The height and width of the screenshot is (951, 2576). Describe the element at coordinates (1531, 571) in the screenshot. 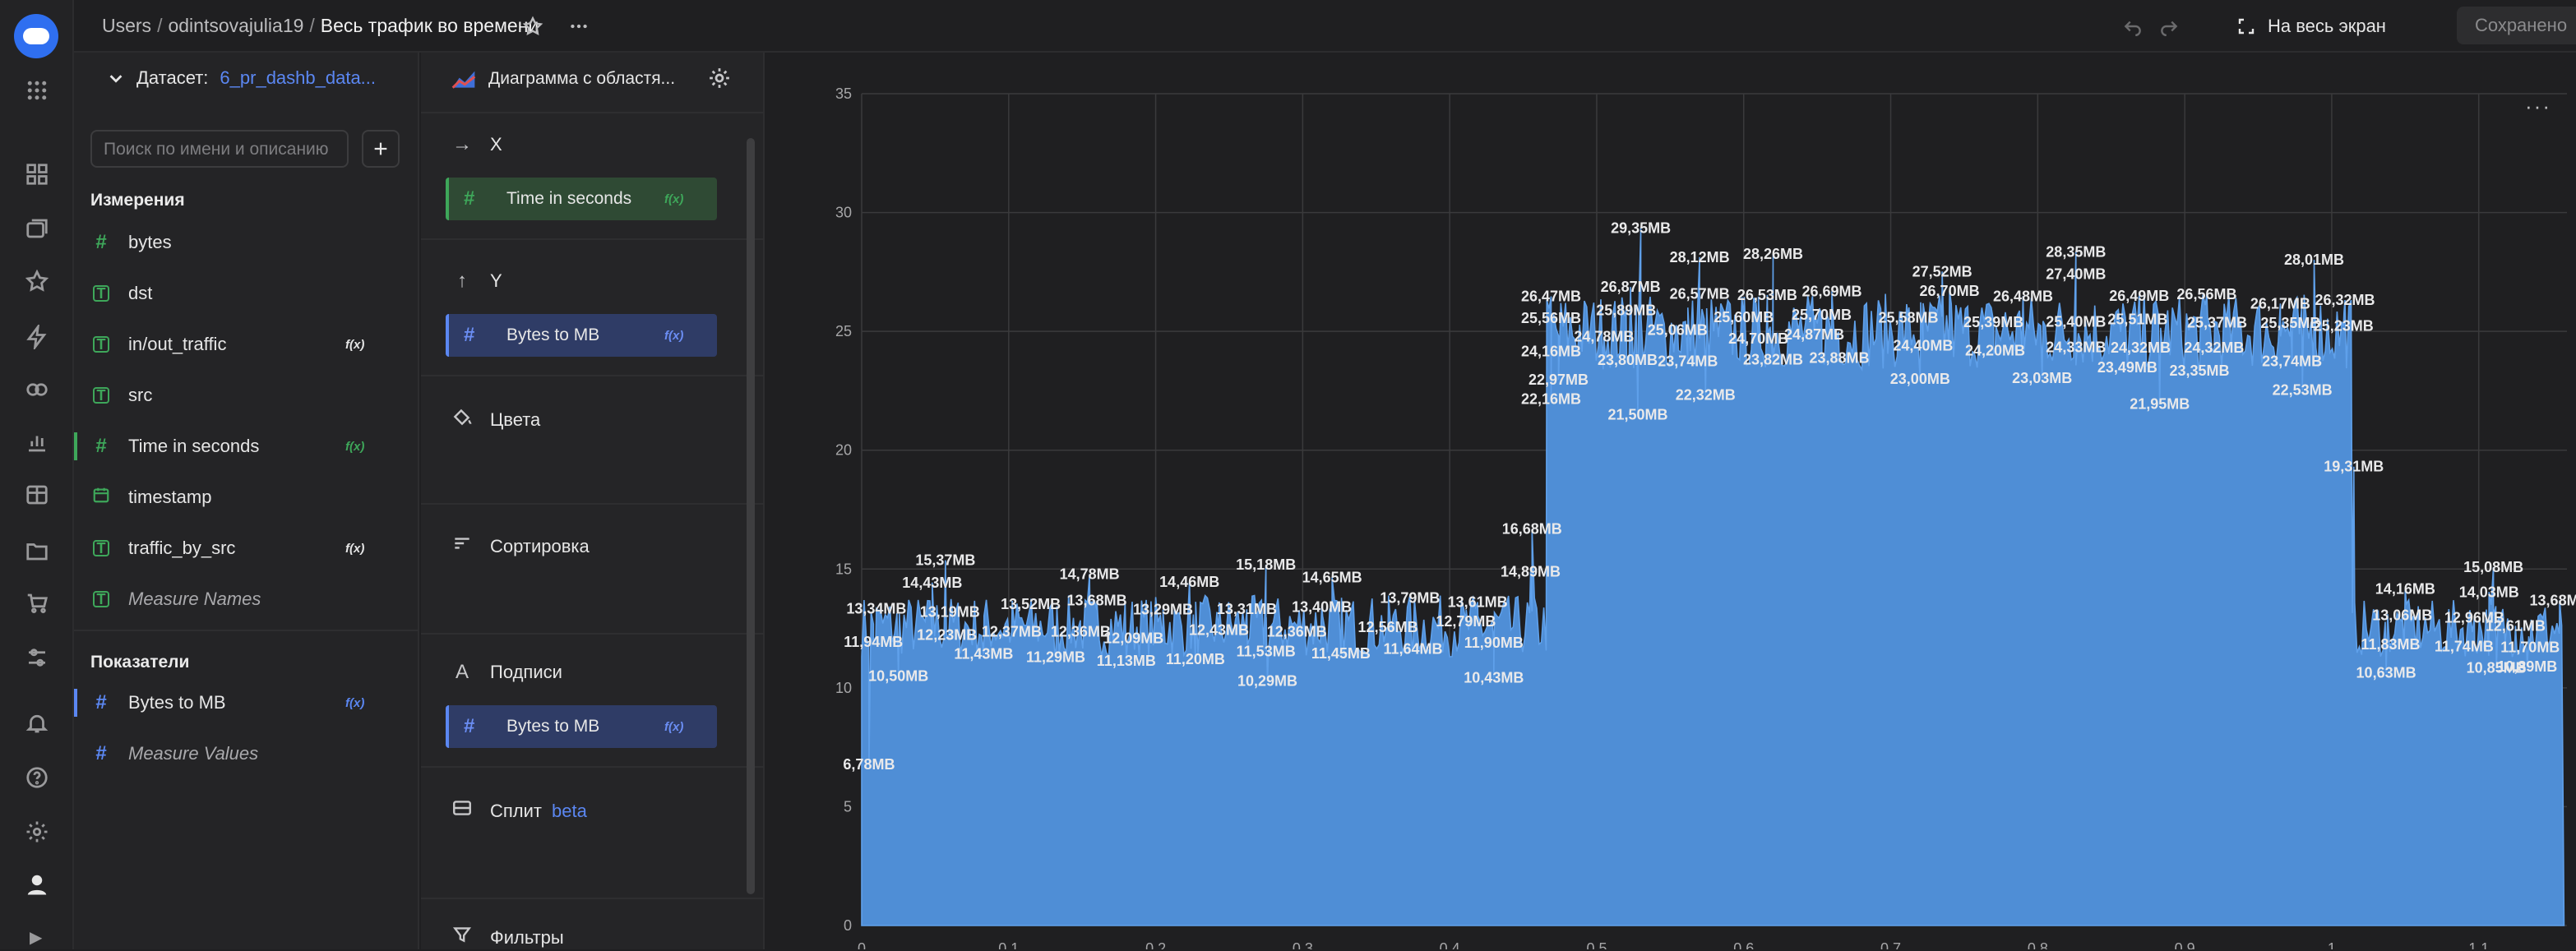

I see `data-label: 14,89MB` at that location.